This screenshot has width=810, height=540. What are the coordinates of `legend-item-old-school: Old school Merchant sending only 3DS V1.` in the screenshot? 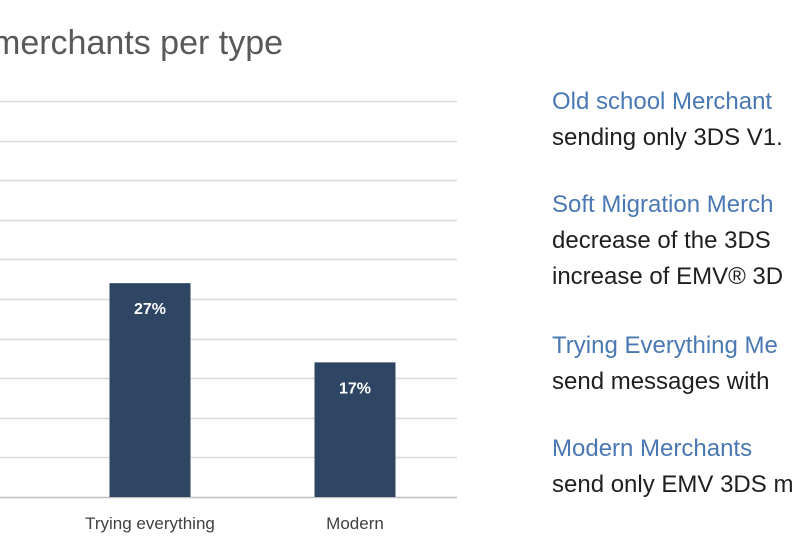 It's located at (667, 120).